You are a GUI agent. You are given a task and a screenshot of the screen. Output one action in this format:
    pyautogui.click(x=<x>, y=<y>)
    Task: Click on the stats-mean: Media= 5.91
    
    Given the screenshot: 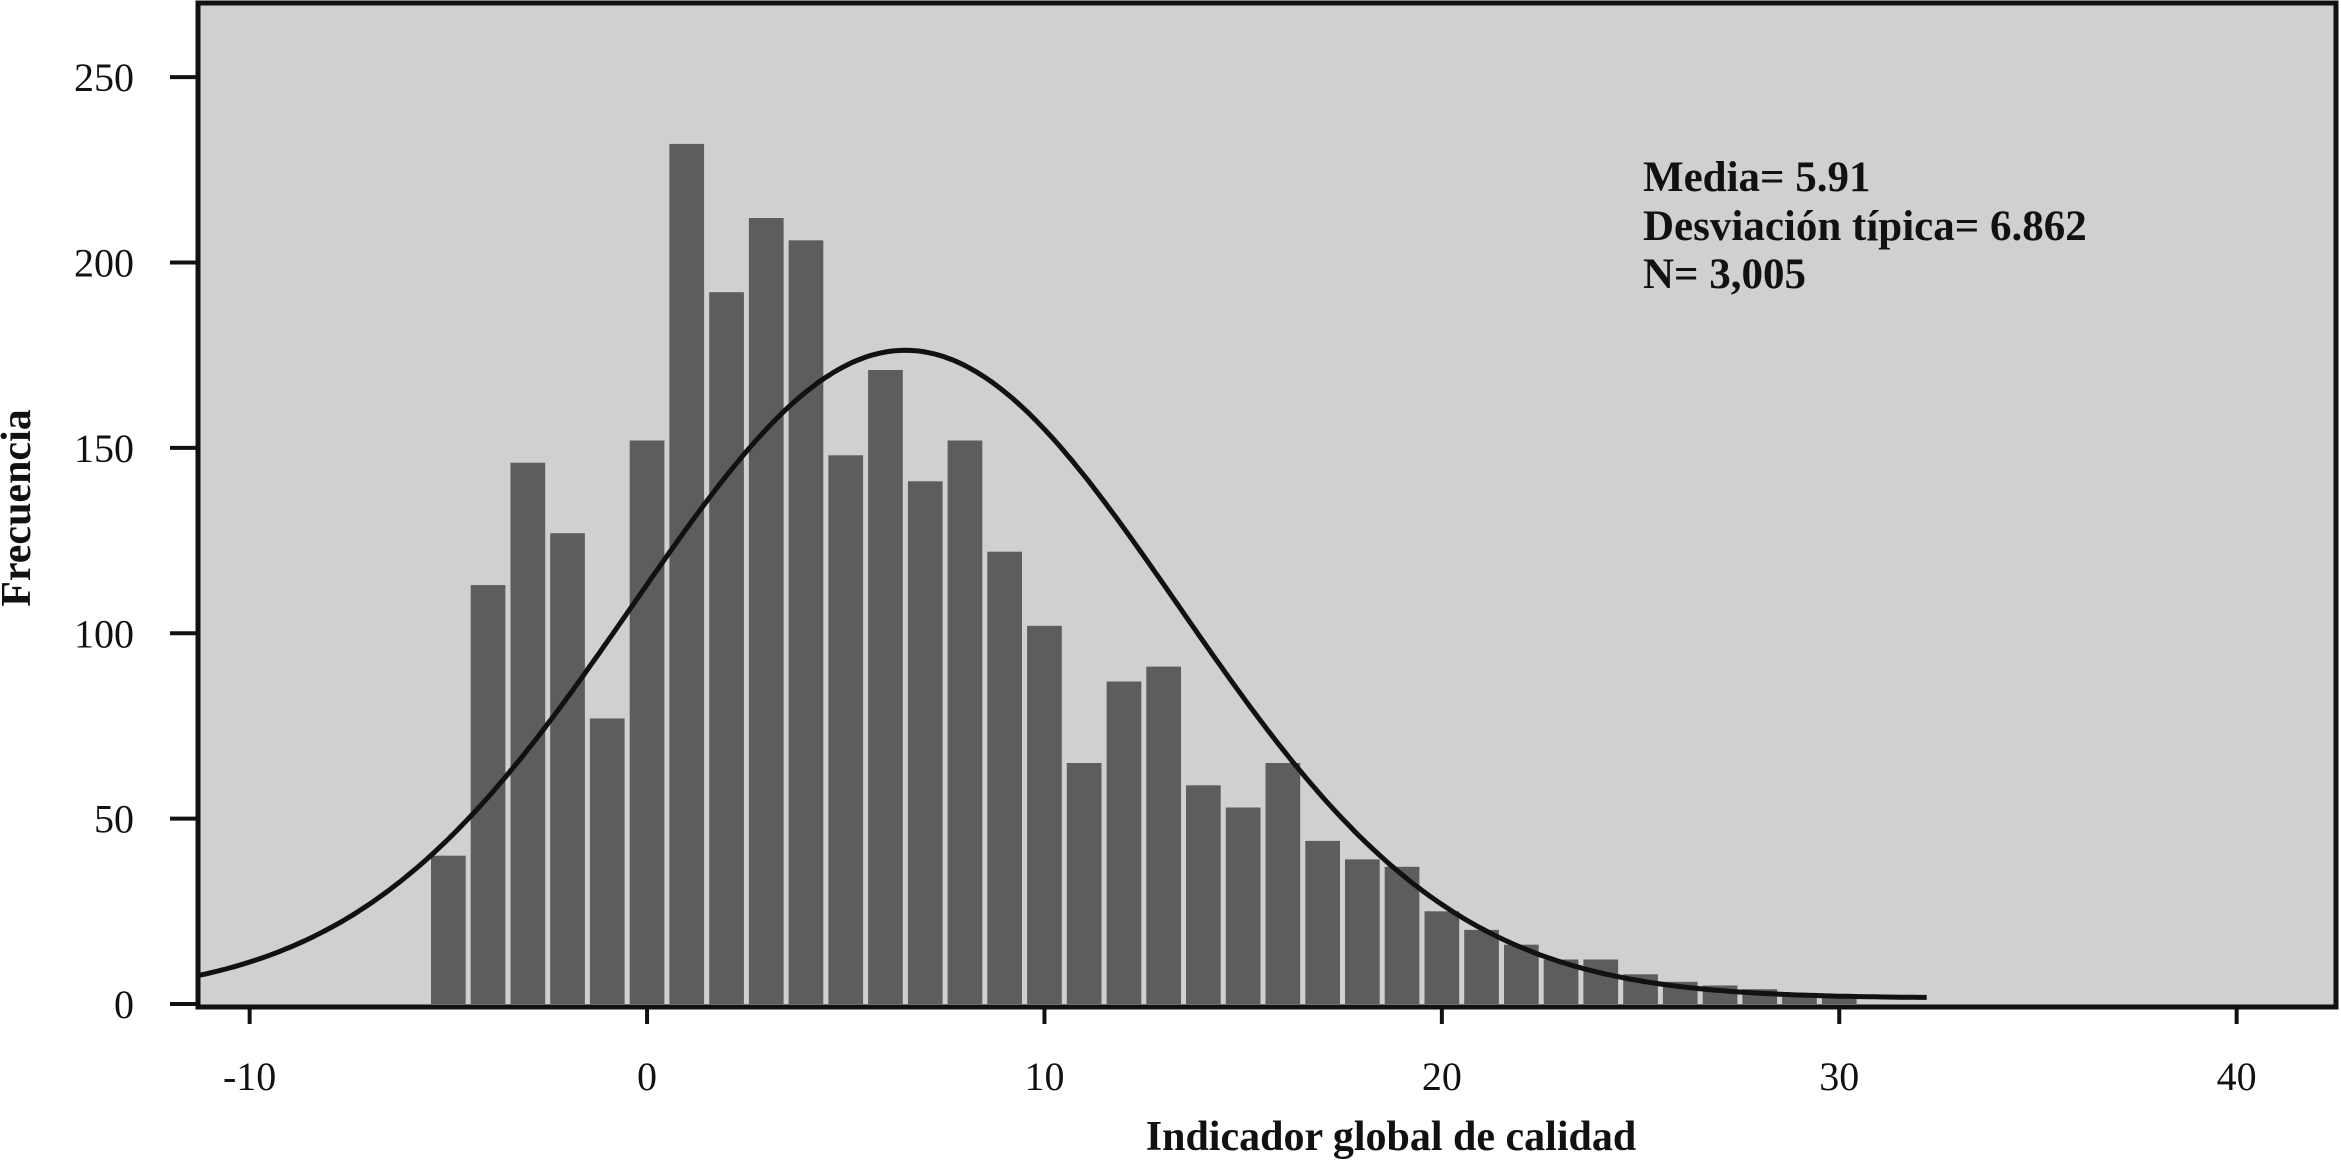 What is the action you would take?
    pyautogui.click(x=1757, y=177)
    